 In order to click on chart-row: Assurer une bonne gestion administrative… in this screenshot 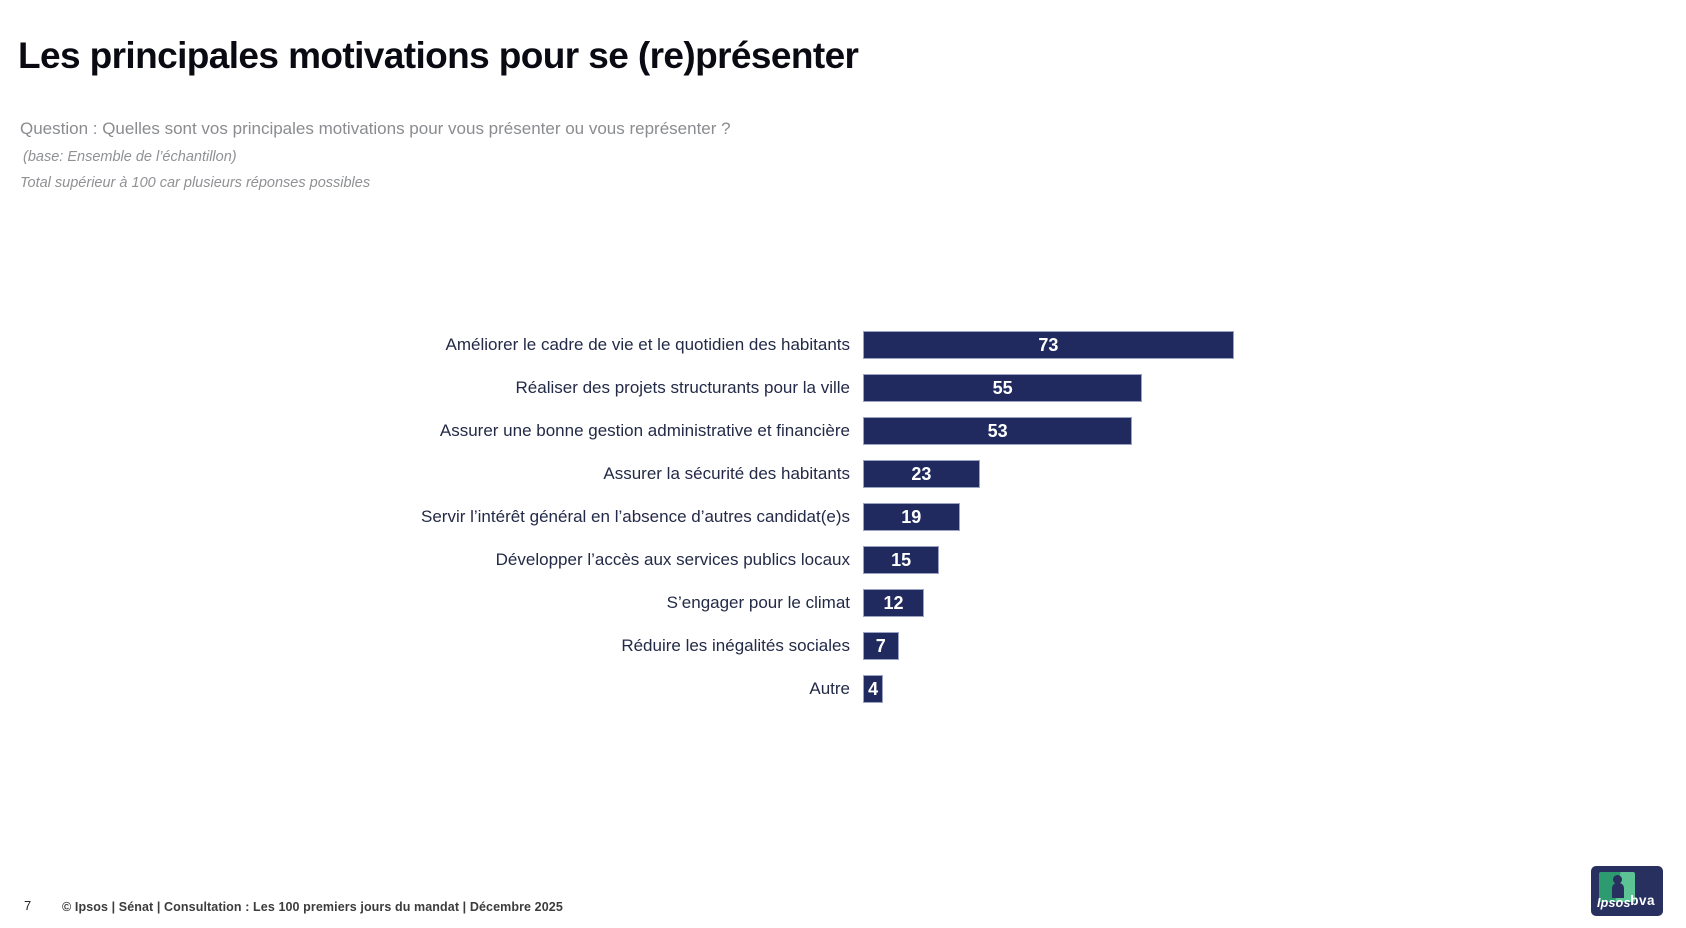, I will do `click(665, 431)`.